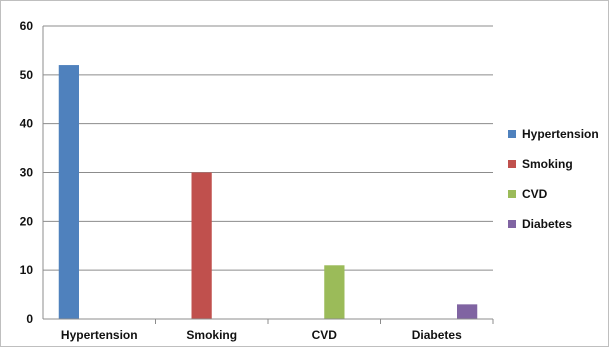 This screenshot has height=348, width=609. Describe the element at coordinates (512, 134) in the screenshot. I see `legend-swatch-hypertension` at that location.